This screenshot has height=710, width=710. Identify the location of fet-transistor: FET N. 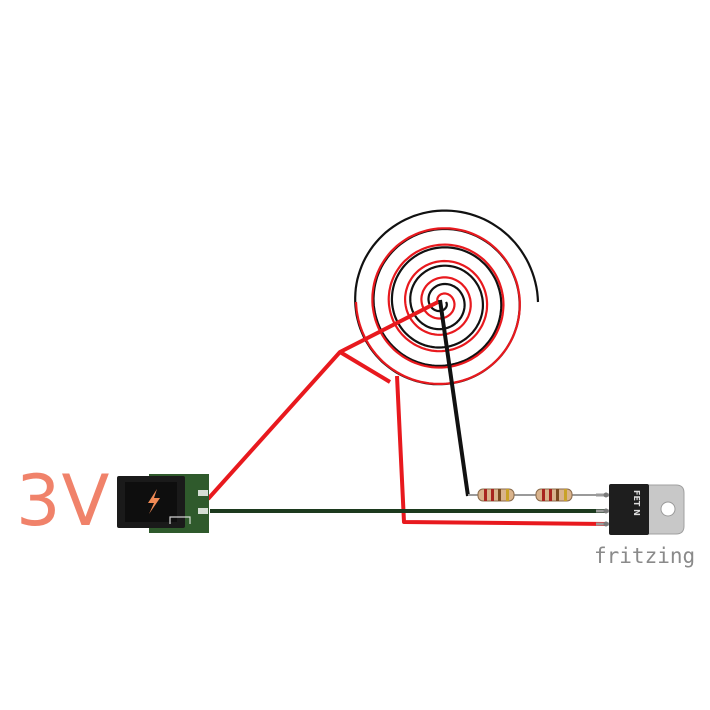
(640, 509).